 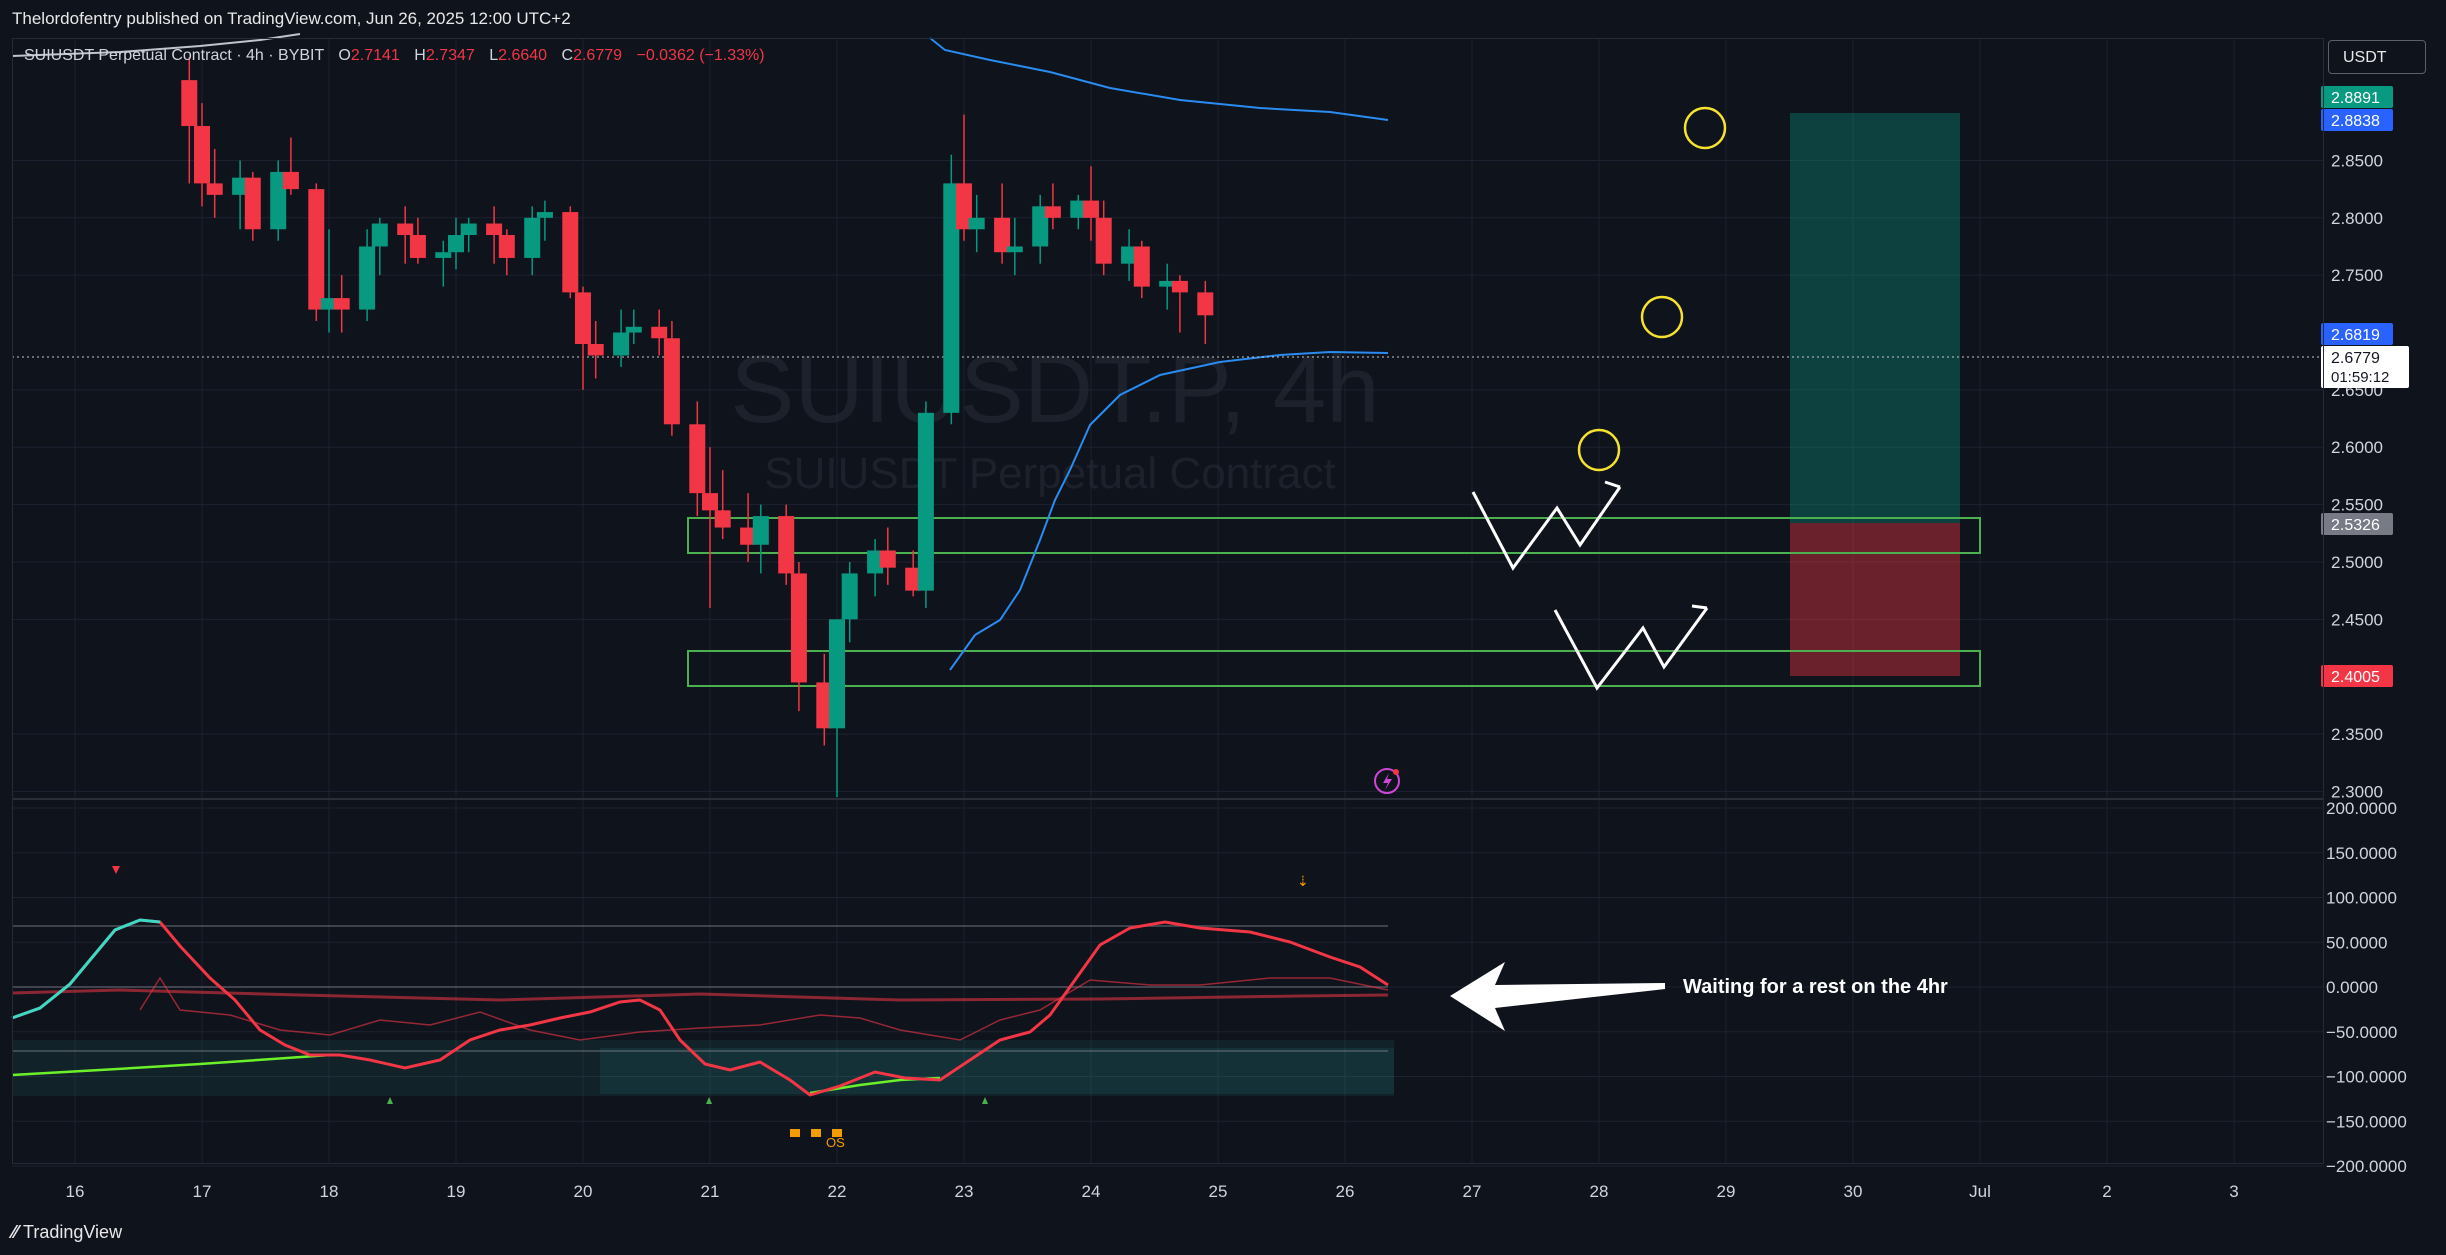 I want to click on callout-arrow-icon, so click(x=1557, y=996).